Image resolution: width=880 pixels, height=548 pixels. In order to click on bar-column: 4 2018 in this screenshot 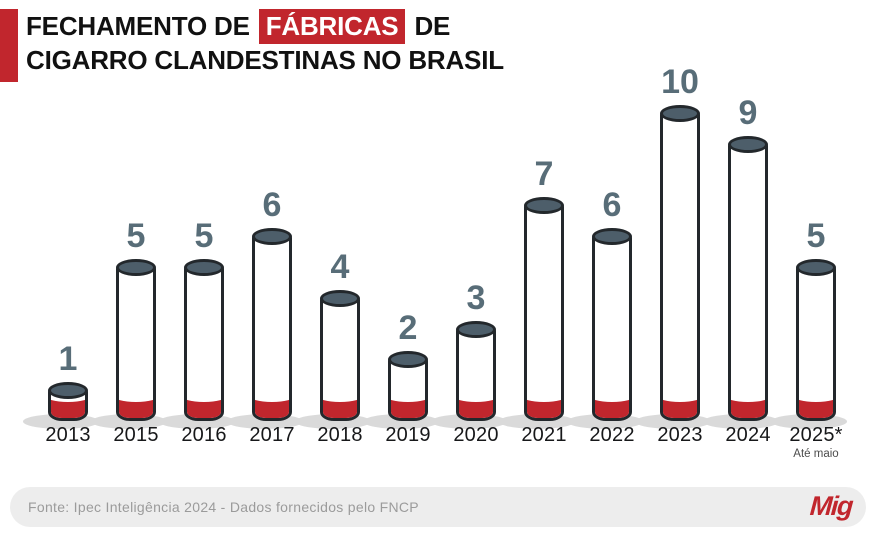, I will do `click(334, 274)`.